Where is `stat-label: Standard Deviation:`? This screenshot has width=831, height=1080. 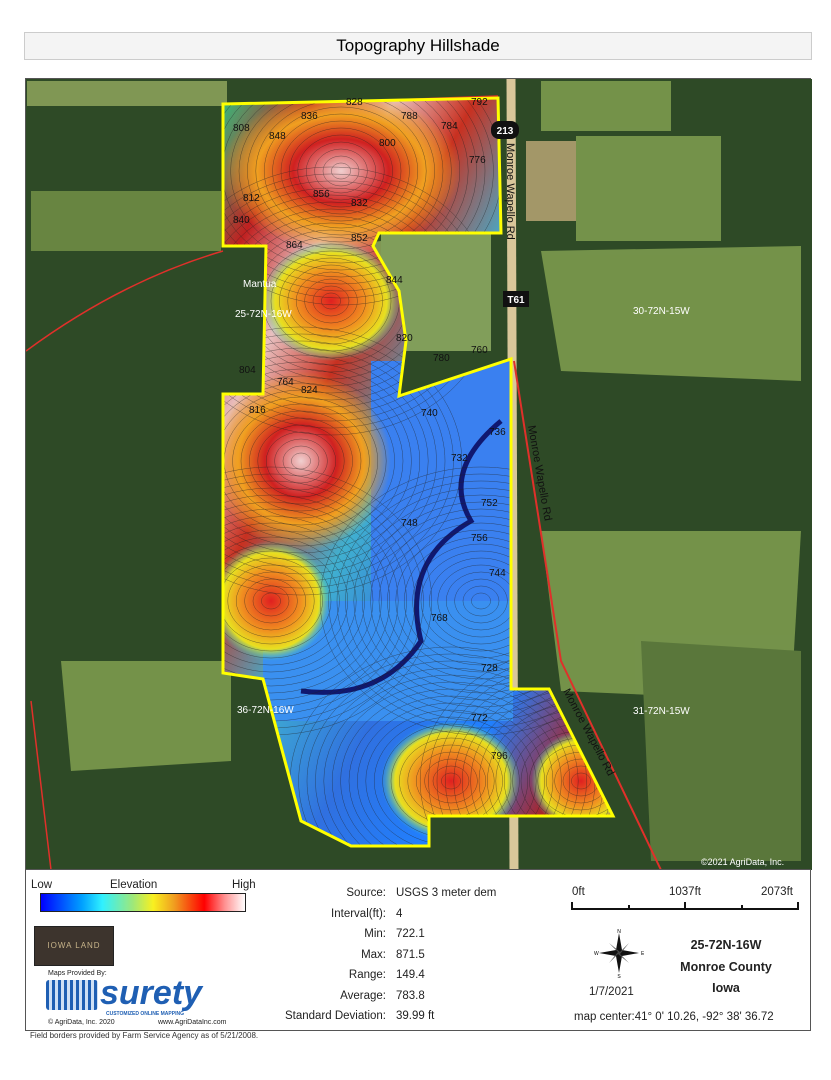
stat-label: Standard Deviation: is located at coordinates (335, 1016).